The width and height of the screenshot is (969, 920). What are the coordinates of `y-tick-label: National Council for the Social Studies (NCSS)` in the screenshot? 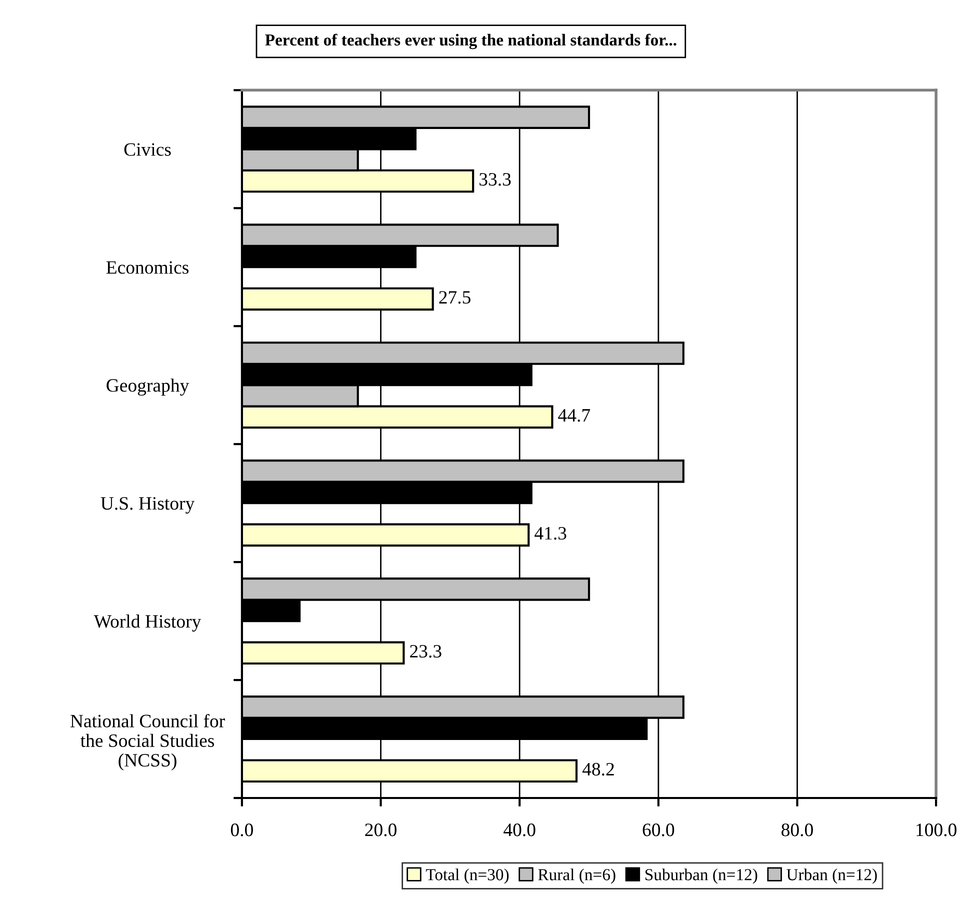 It's located at (147, 742).